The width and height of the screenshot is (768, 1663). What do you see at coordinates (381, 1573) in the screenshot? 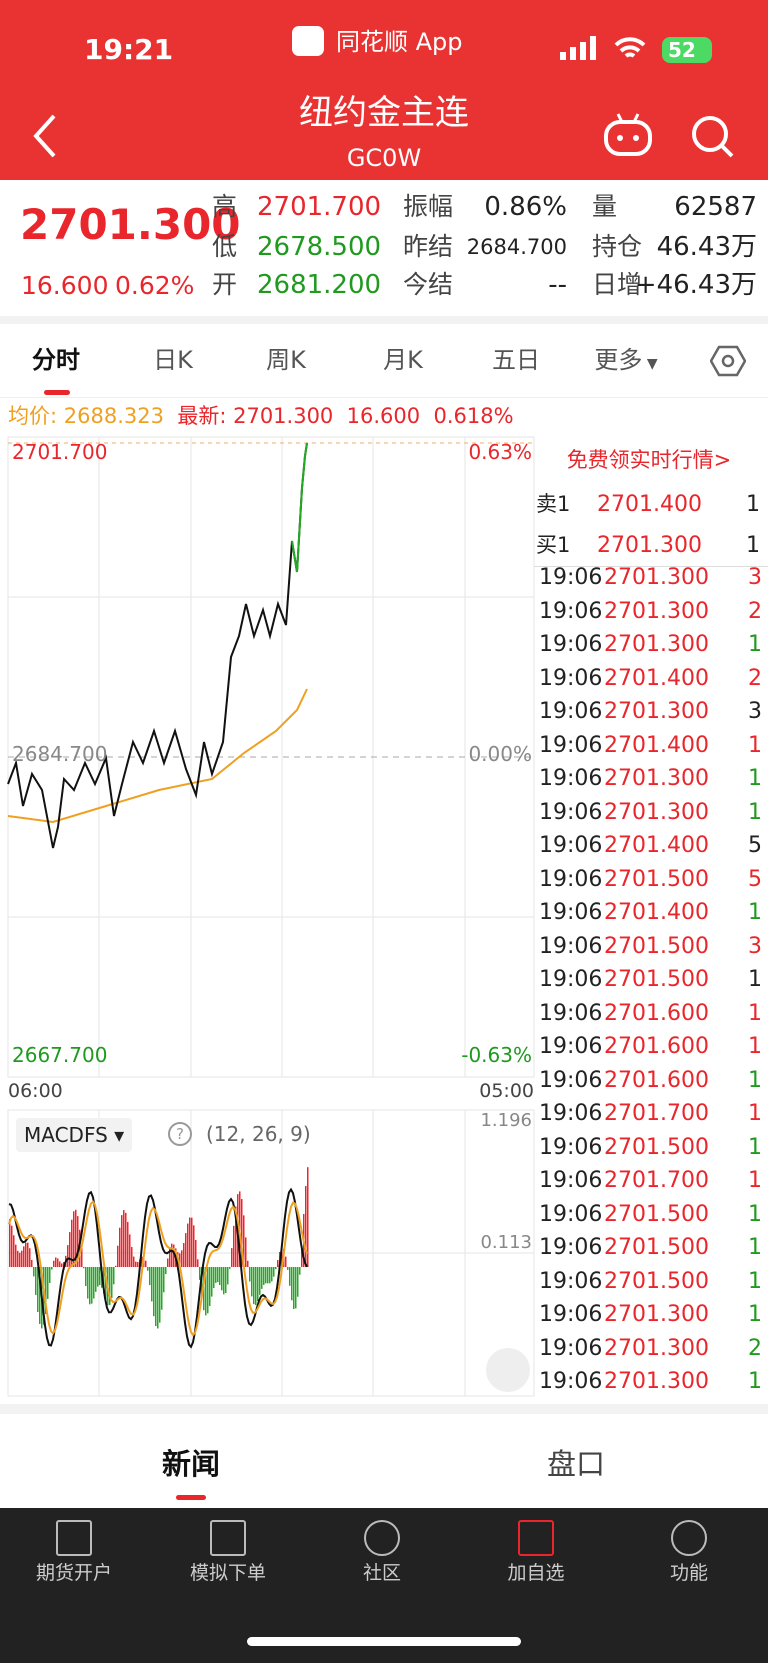
I see `nav-label: 社区` at bounding box center [381, 1573].